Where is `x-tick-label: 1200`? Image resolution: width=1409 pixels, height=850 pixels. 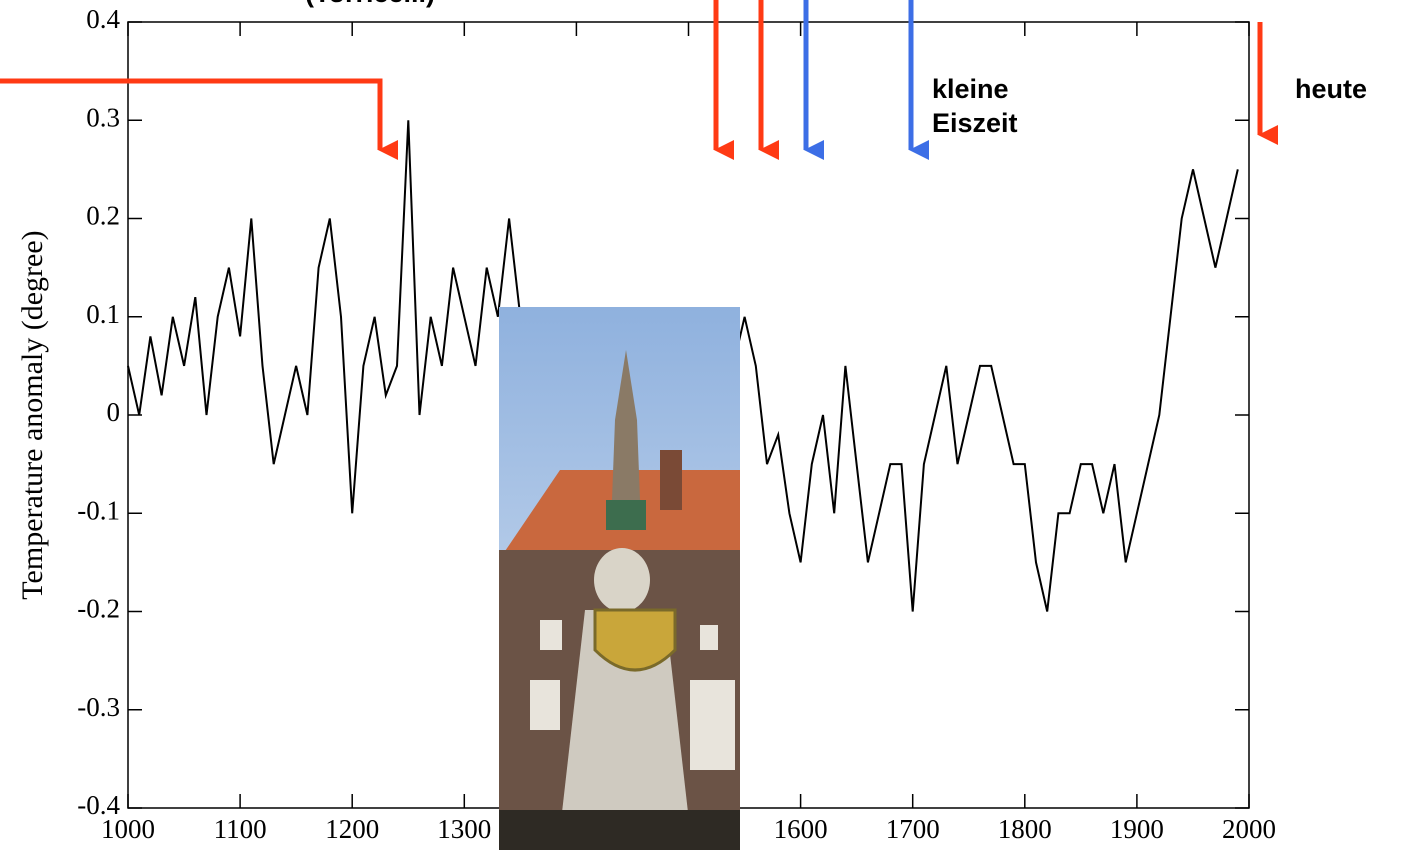 x-tick-label: 1200 is located at coordinates (352, 829).